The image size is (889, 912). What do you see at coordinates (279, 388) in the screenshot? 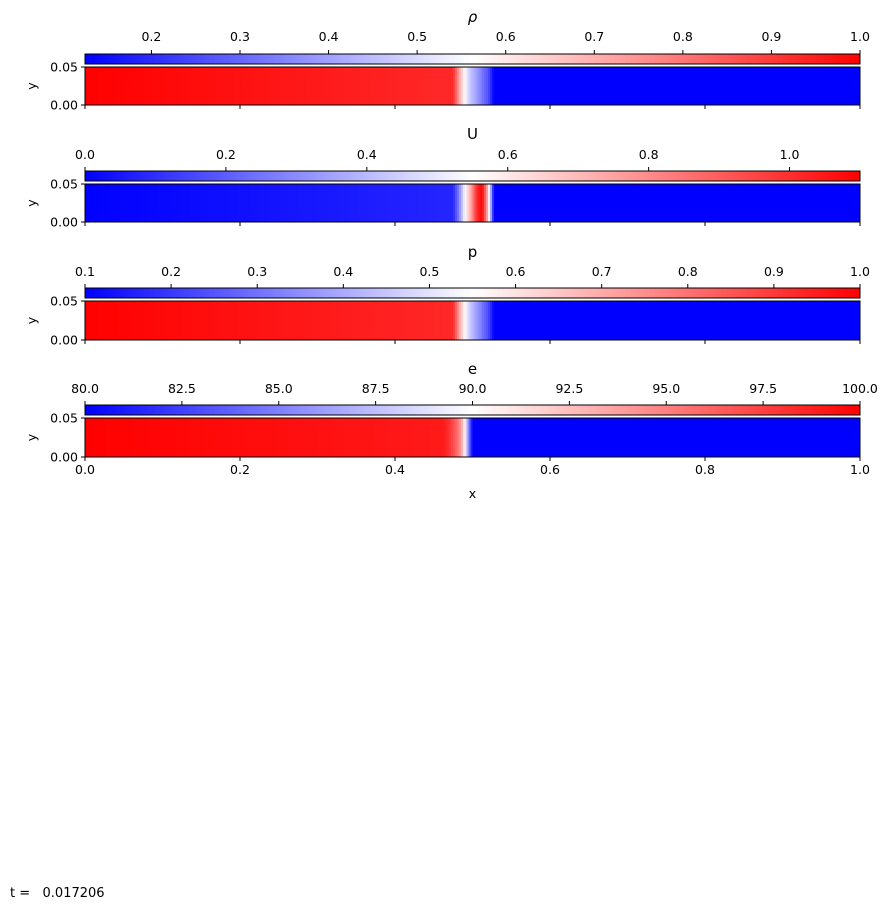
I see `colorbar-tick-label: 85.0` at bounding box center [279, 388].